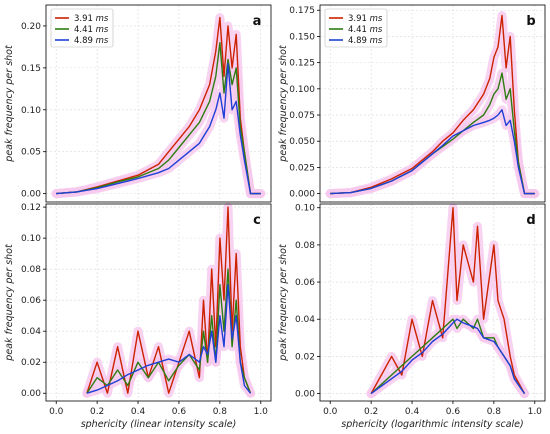  Describe the element at coordinates (31, 153) in the screenshot. I see `y-tick-label: 0.05` at that location.